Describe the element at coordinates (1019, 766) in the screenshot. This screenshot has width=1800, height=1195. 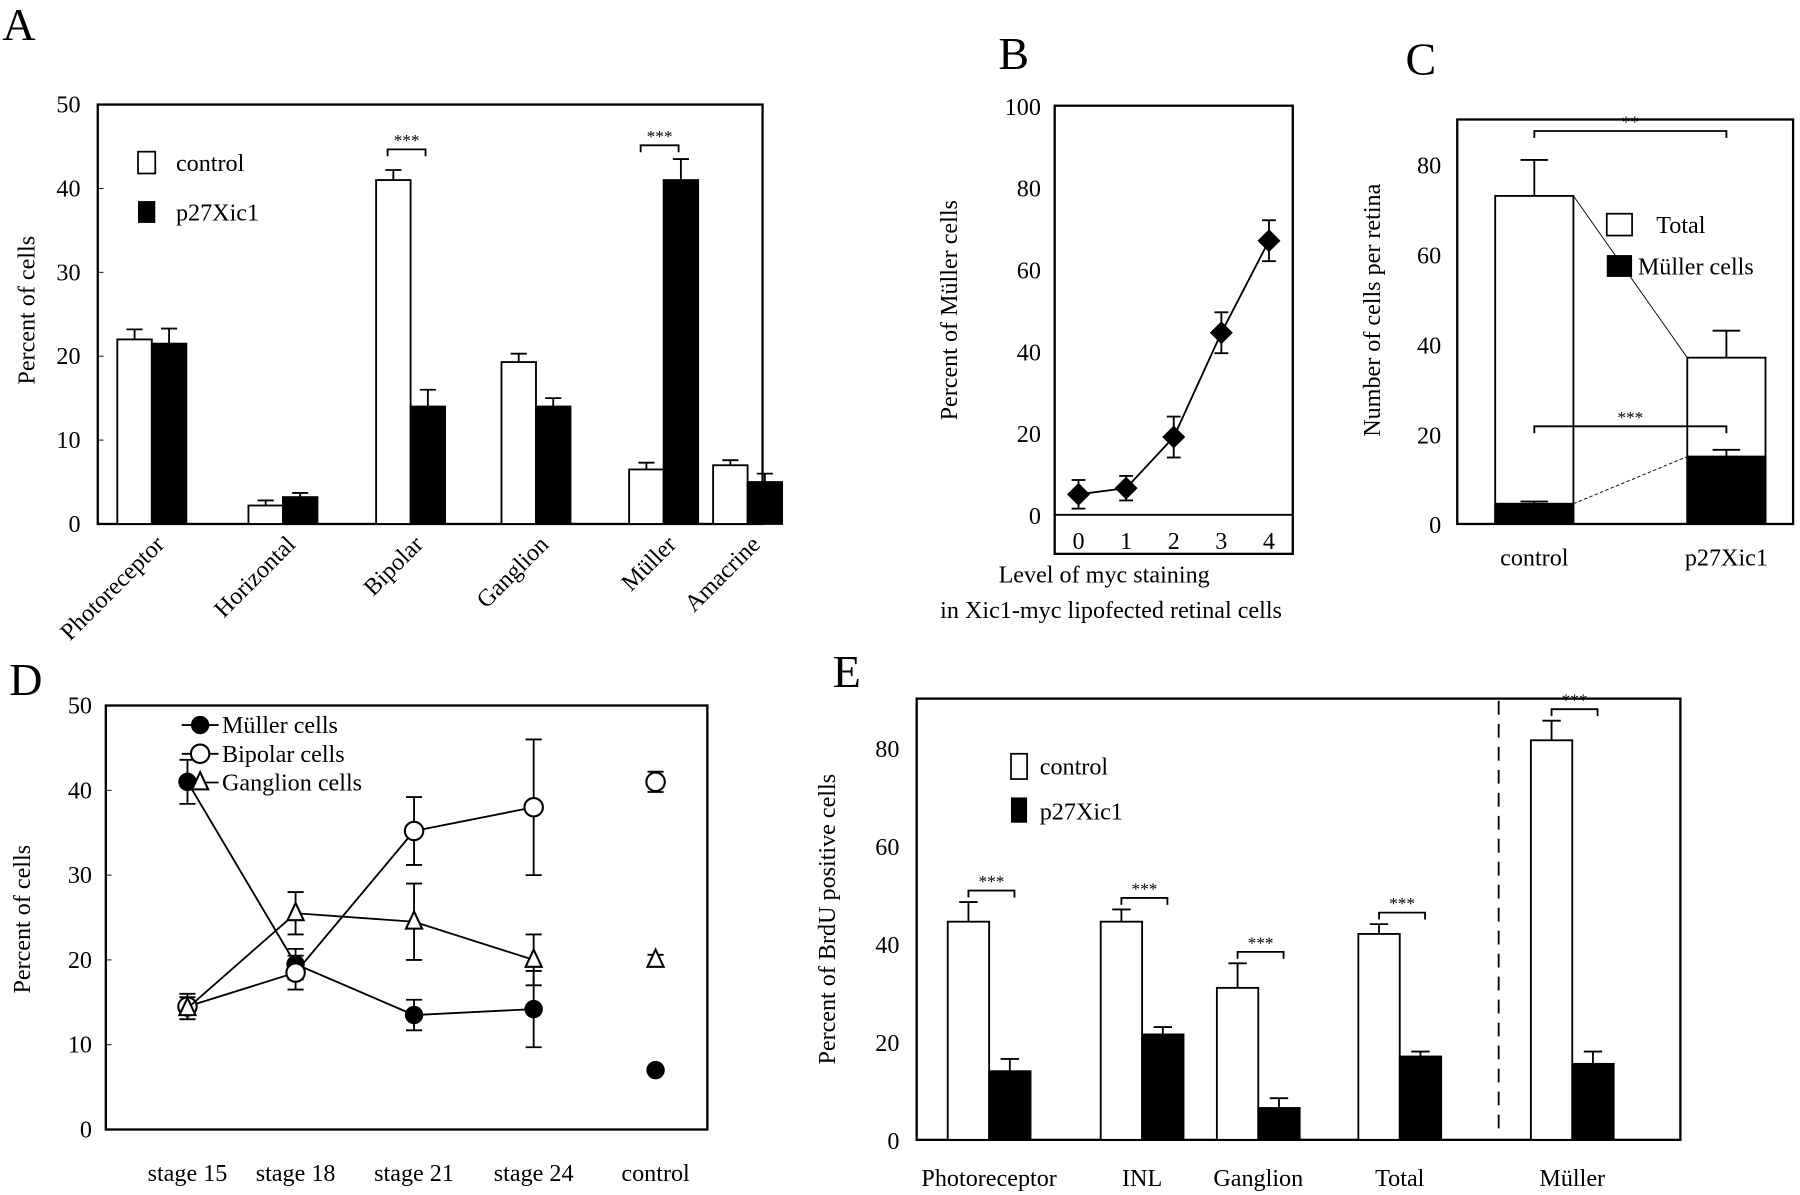
I see `legend-swatch-control-e` at that location.